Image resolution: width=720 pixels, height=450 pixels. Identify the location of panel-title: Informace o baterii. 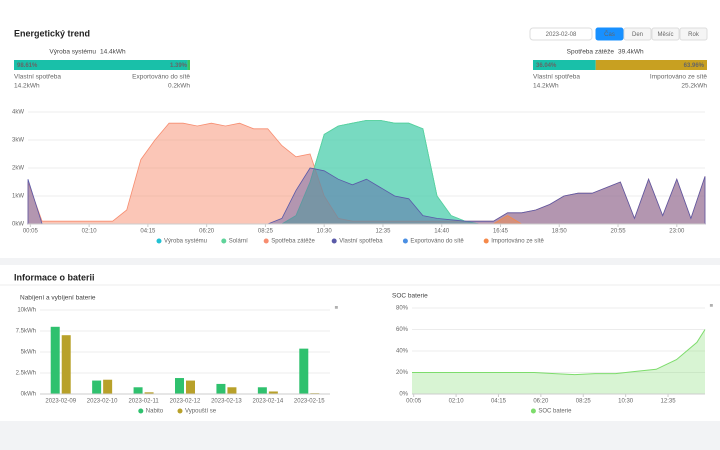
(54, 277).